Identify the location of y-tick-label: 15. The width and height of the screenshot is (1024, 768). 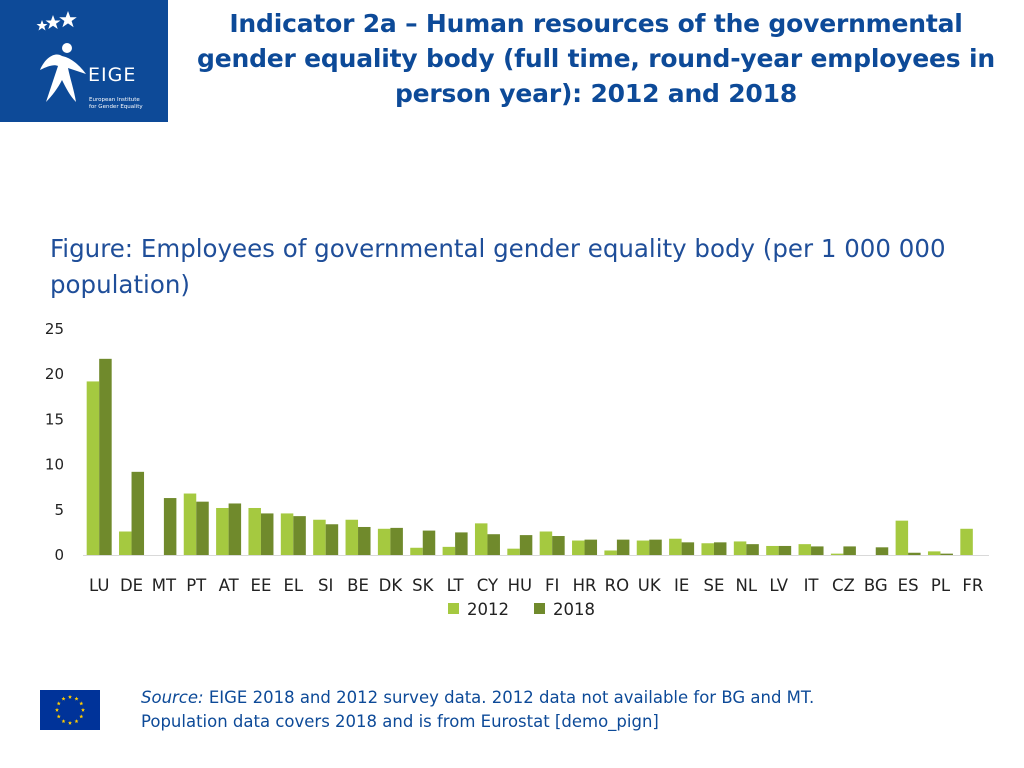
(54, 419).